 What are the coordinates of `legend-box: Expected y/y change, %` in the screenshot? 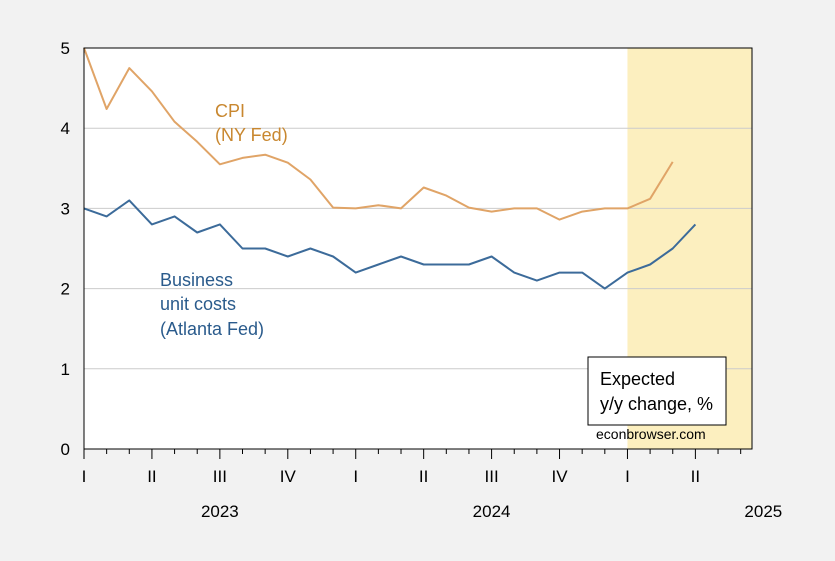 It's located at (657, 391).